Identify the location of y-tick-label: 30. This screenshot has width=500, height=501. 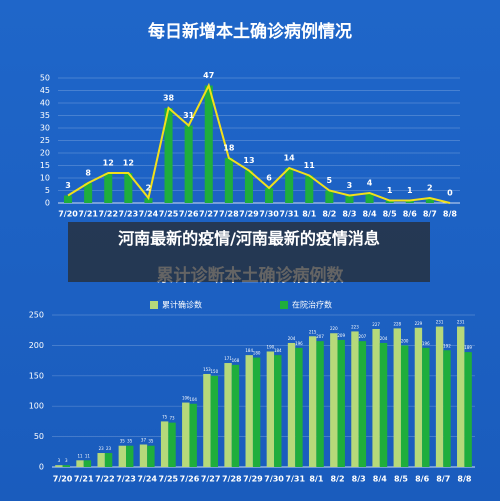
(45, 128).